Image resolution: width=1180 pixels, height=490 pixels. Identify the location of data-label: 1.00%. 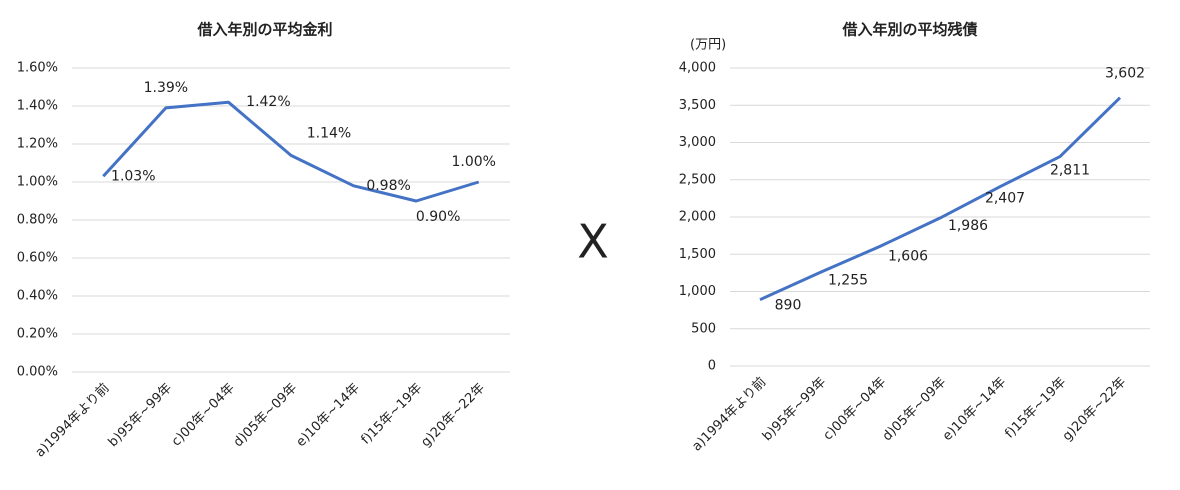
(473, 162).